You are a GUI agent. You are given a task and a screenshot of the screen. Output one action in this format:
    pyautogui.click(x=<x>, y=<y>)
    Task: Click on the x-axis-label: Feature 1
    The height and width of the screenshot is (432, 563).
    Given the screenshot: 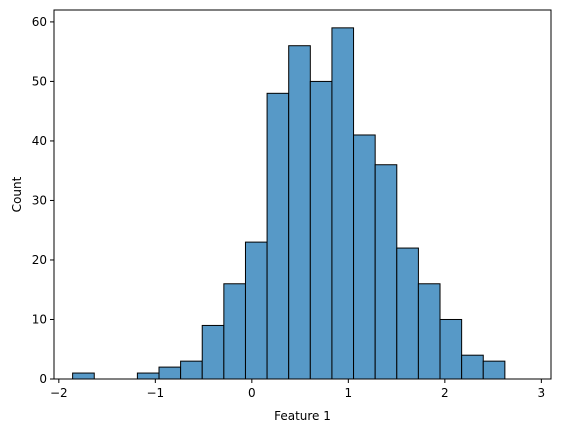 What is the action you would take?
    pyautogui.click(x=302, y=416)
    